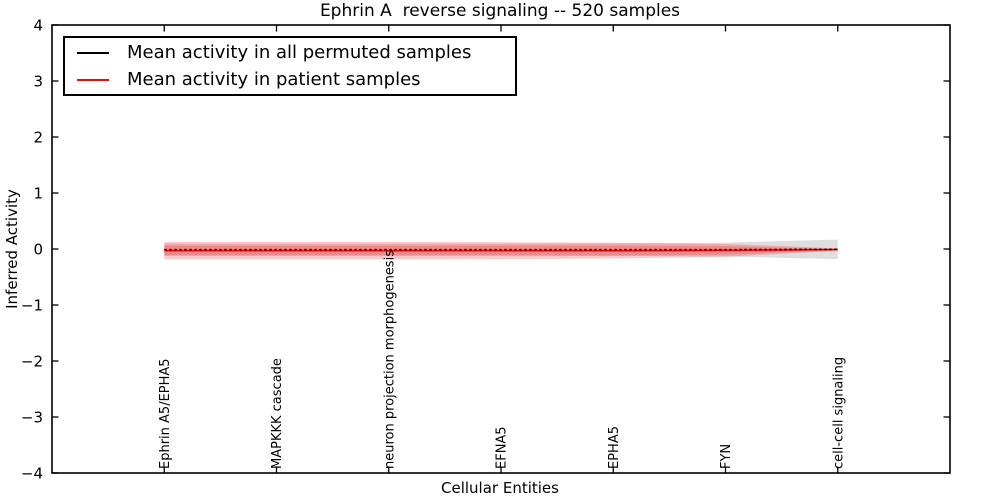  Describe the element at coordinates (165, 413) in the screenshot. I see `x-tick-label: Ephrin A5/EPHA5` at that location.